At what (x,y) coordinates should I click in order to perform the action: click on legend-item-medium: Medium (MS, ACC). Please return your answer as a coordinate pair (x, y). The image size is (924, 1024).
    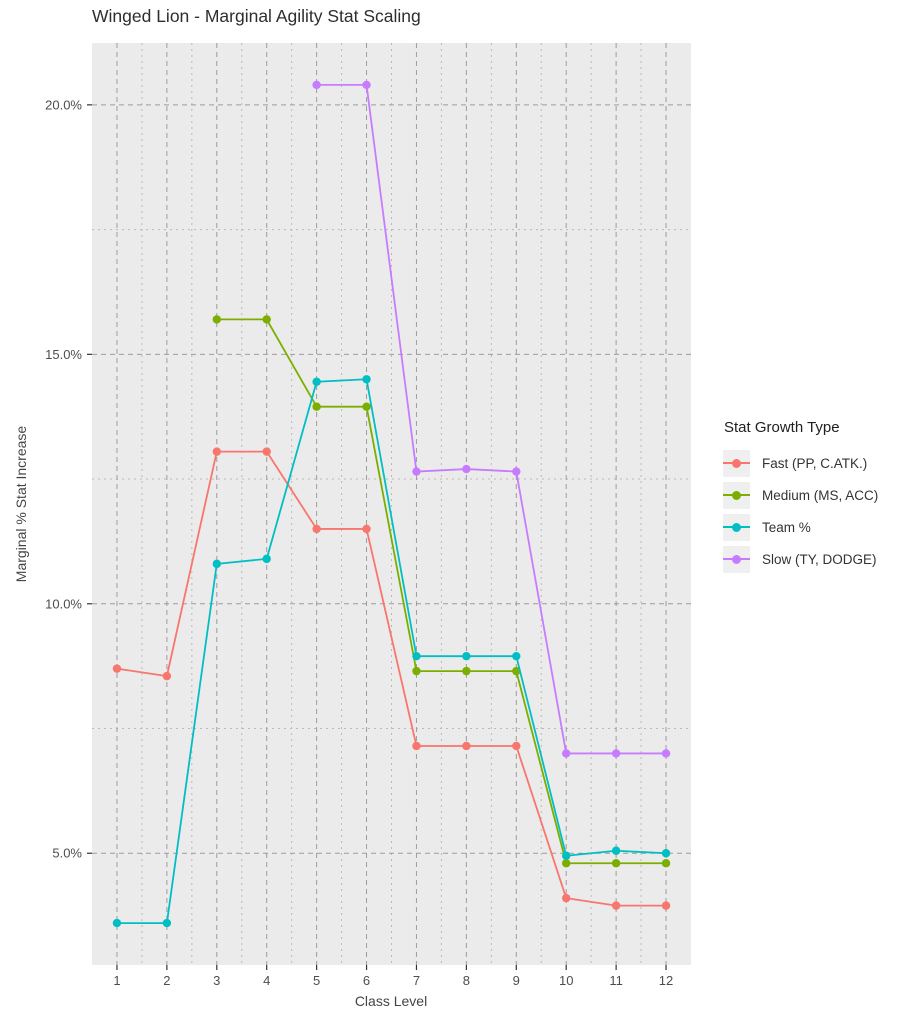
    Looking at the image, I should click on (800, 495).